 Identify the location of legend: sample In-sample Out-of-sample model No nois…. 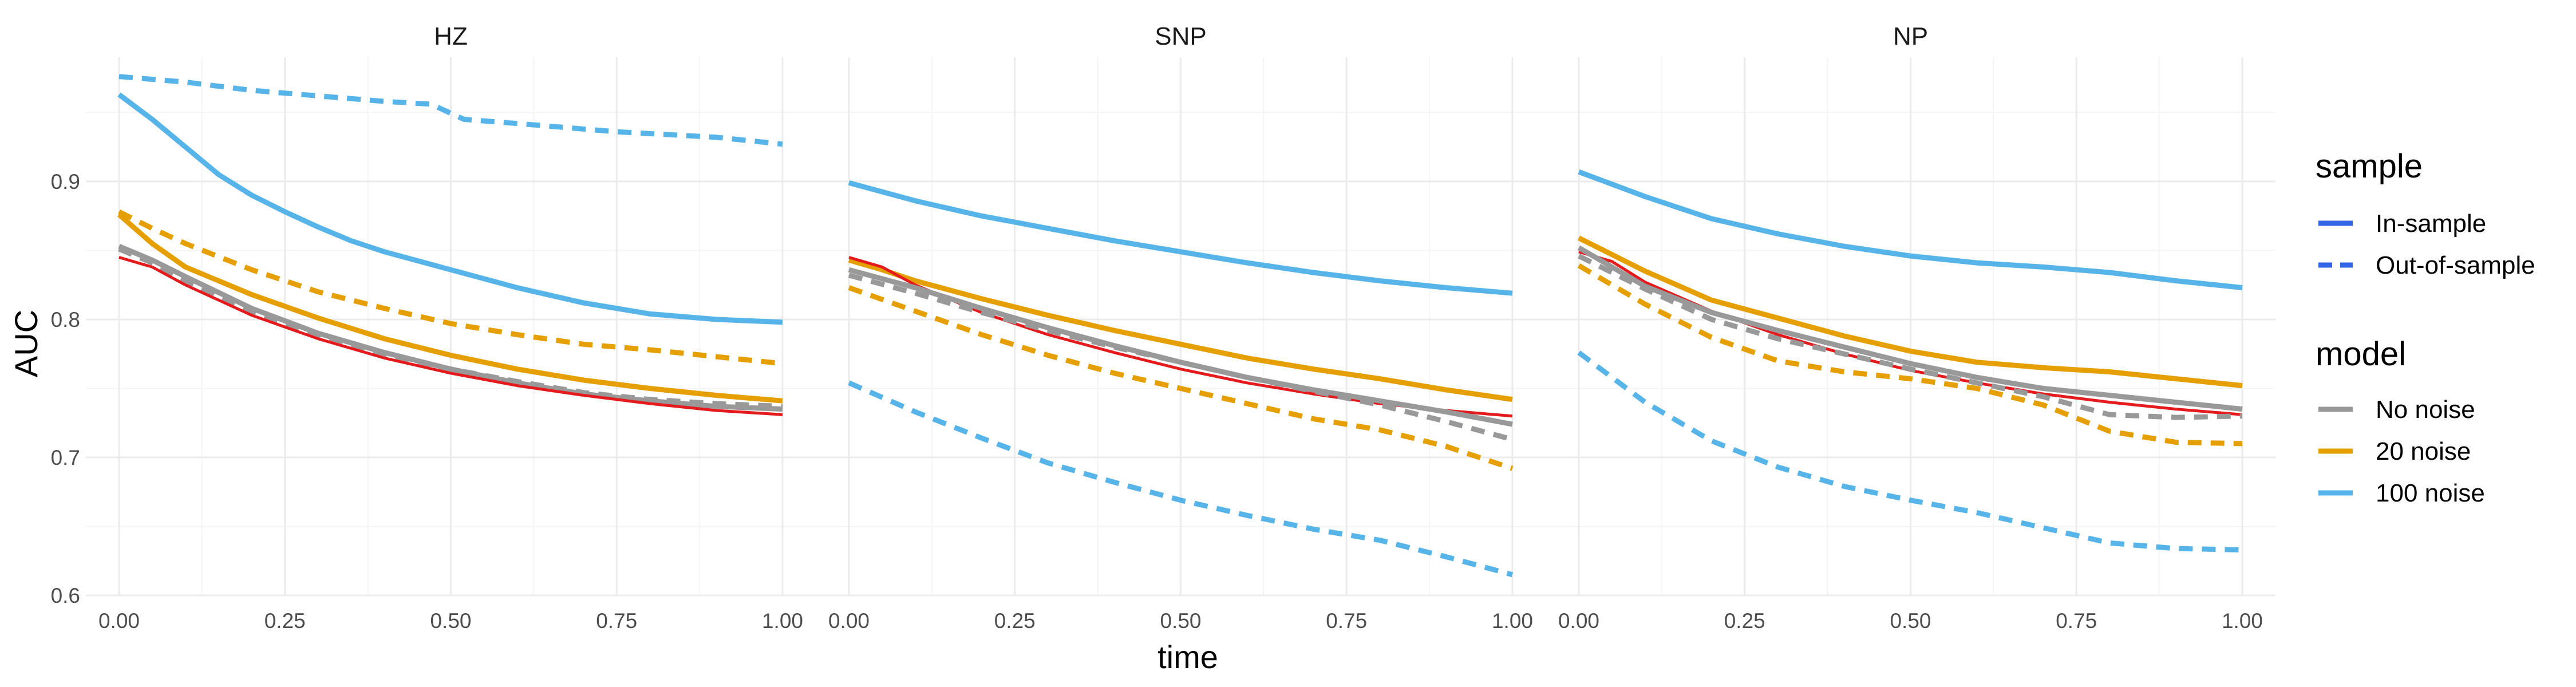
(2425, 328).